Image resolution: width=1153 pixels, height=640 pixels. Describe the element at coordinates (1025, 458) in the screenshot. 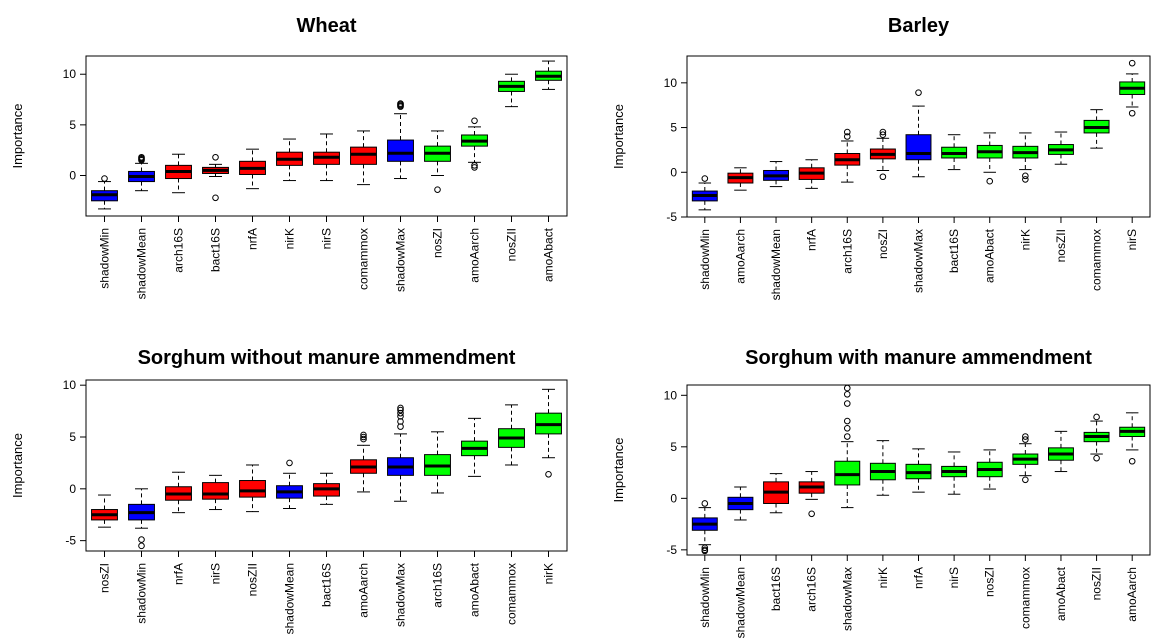

I see `box-comammox` at that location.